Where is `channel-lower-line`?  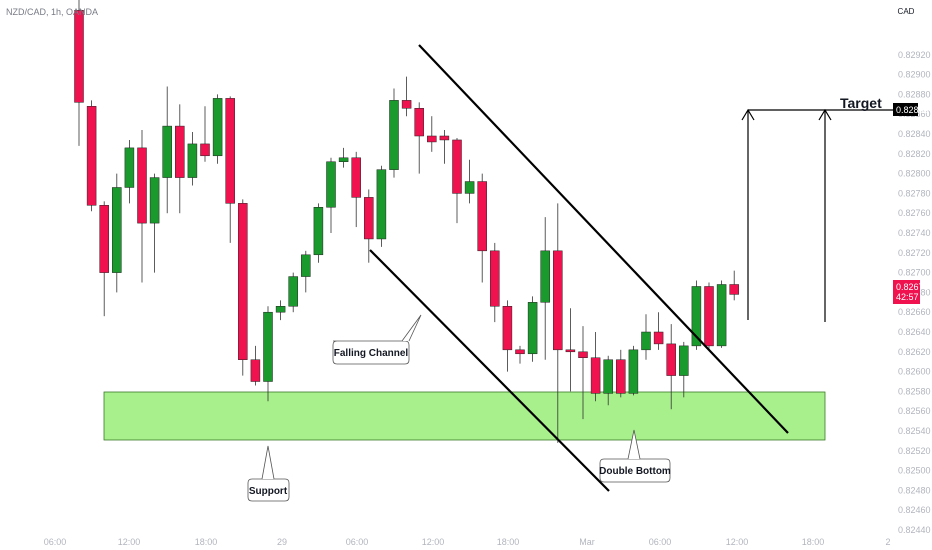 channel-lower-line is located at coordinates (489, 370).